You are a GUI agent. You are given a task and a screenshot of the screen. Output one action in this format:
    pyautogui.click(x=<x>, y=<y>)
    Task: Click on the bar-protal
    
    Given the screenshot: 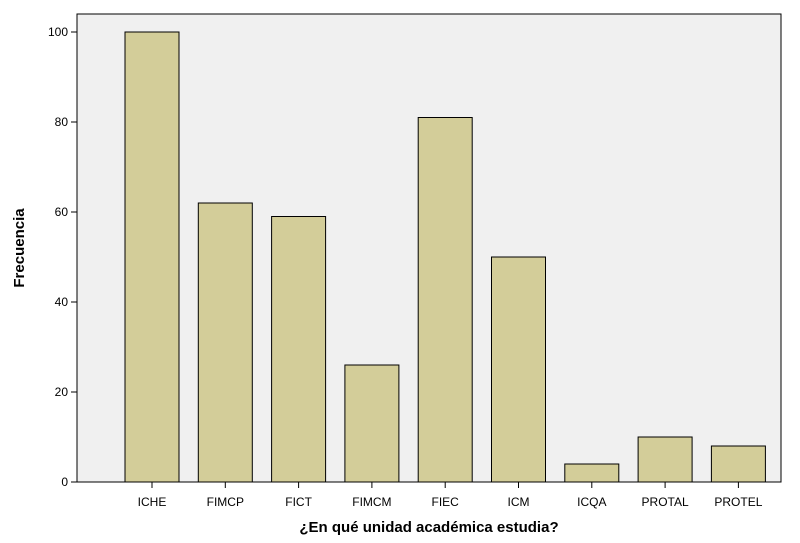 What is the action you would take?
    pyautogui.click(x=665, y=459)
    